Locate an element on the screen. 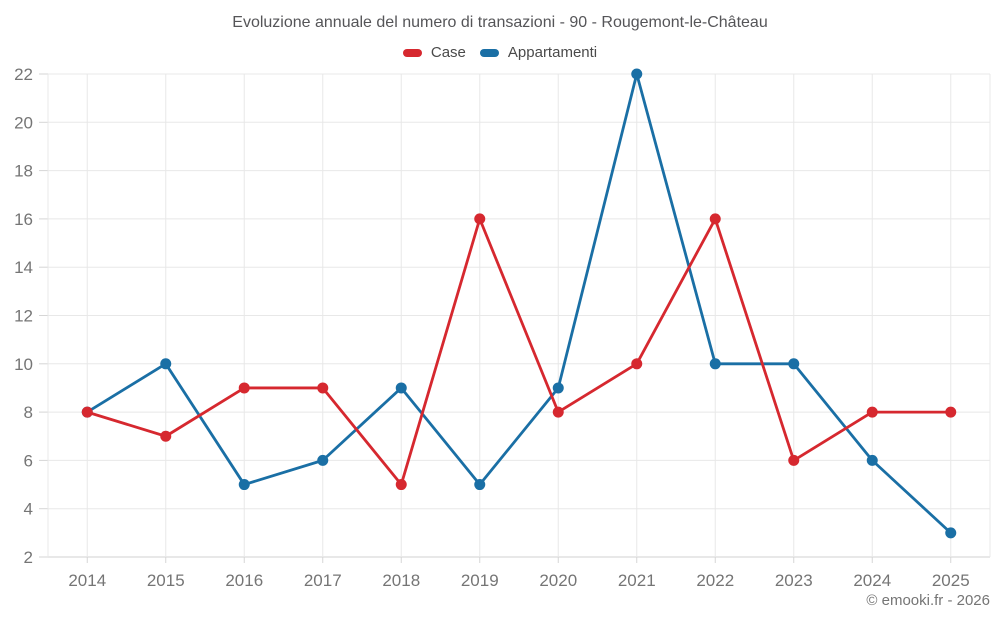 The image size is (1000, 625). y-axis-label: 2 is located at coordinates (28, 557).